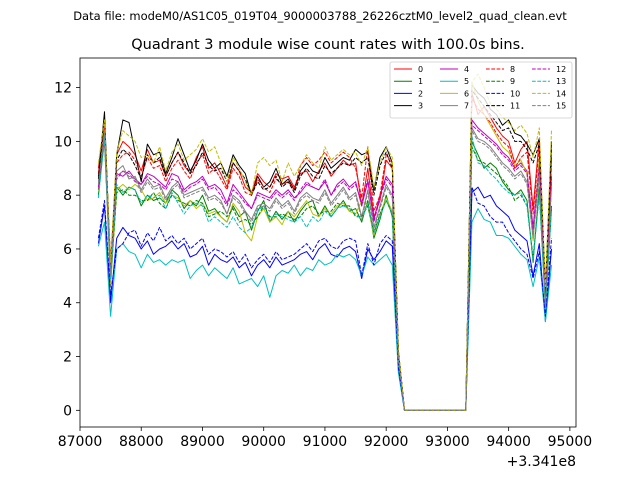  What do you see at coordinates (141, 442) in the screenshot?
I see `x-tick-label: 88000` at bounding box center [141, 442].